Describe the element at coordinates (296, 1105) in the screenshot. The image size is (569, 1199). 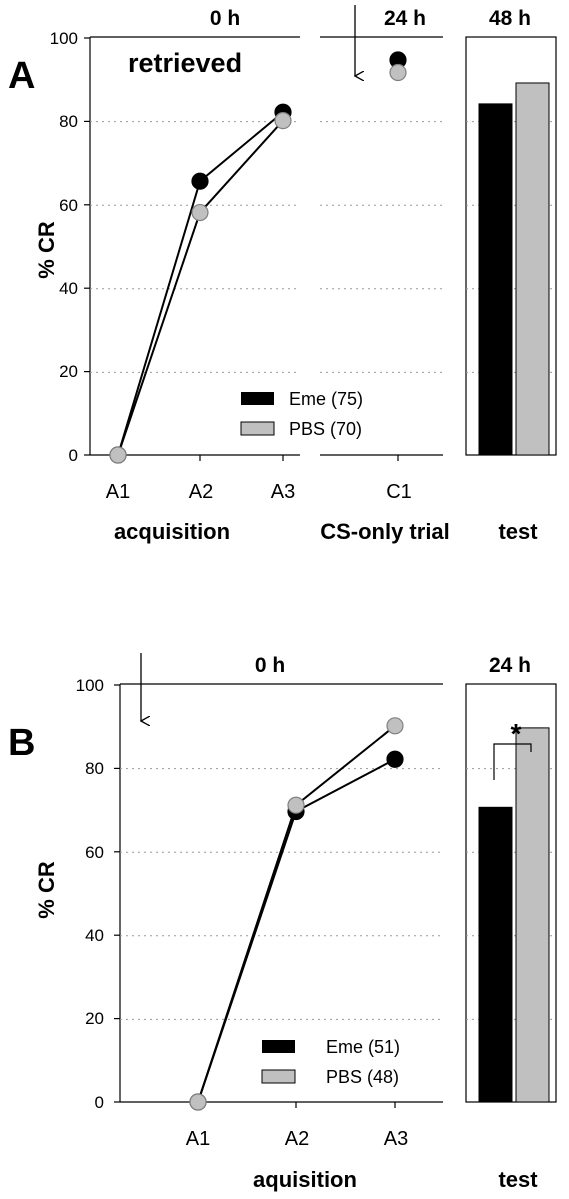
I see `panel-b-x-ticks` at that location.